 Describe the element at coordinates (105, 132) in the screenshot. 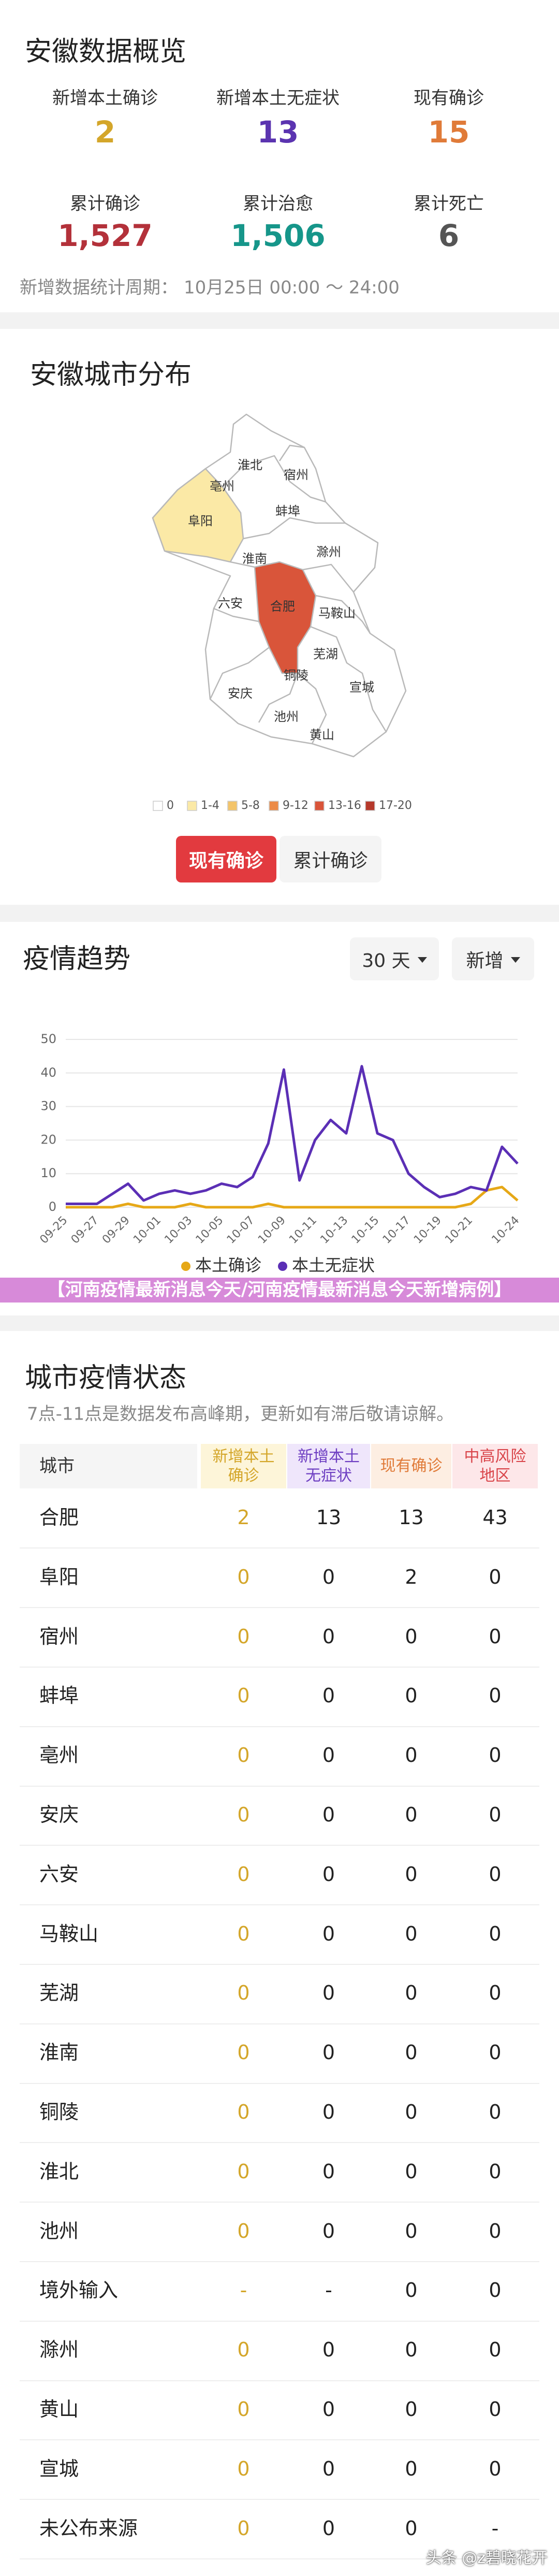

I see `stat-value: 2` at that location.